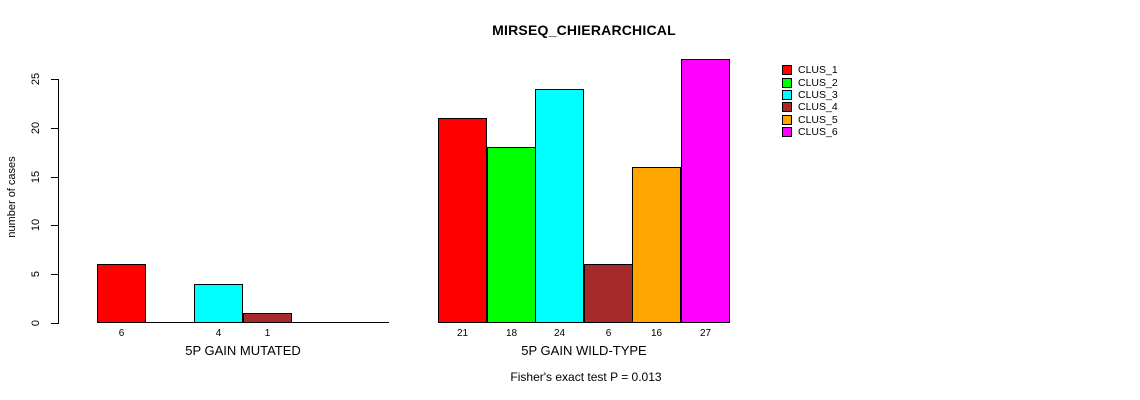  Describe the element at coordinates (586, 377) in the screenshot. I see `footnote-fisher-test: Fisher's exact test P = 0.013` at that location.